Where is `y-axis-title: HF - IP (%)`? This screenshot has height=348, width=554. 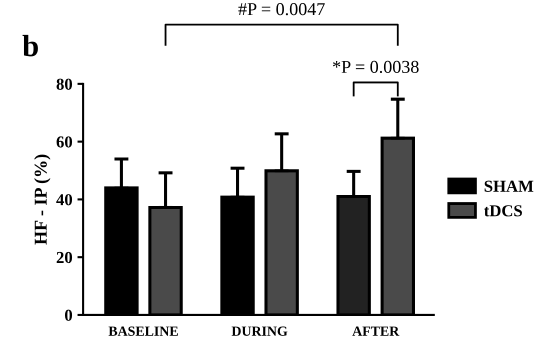 y-axis-title: HF - IP (%) is located at coordinates (42, 199).